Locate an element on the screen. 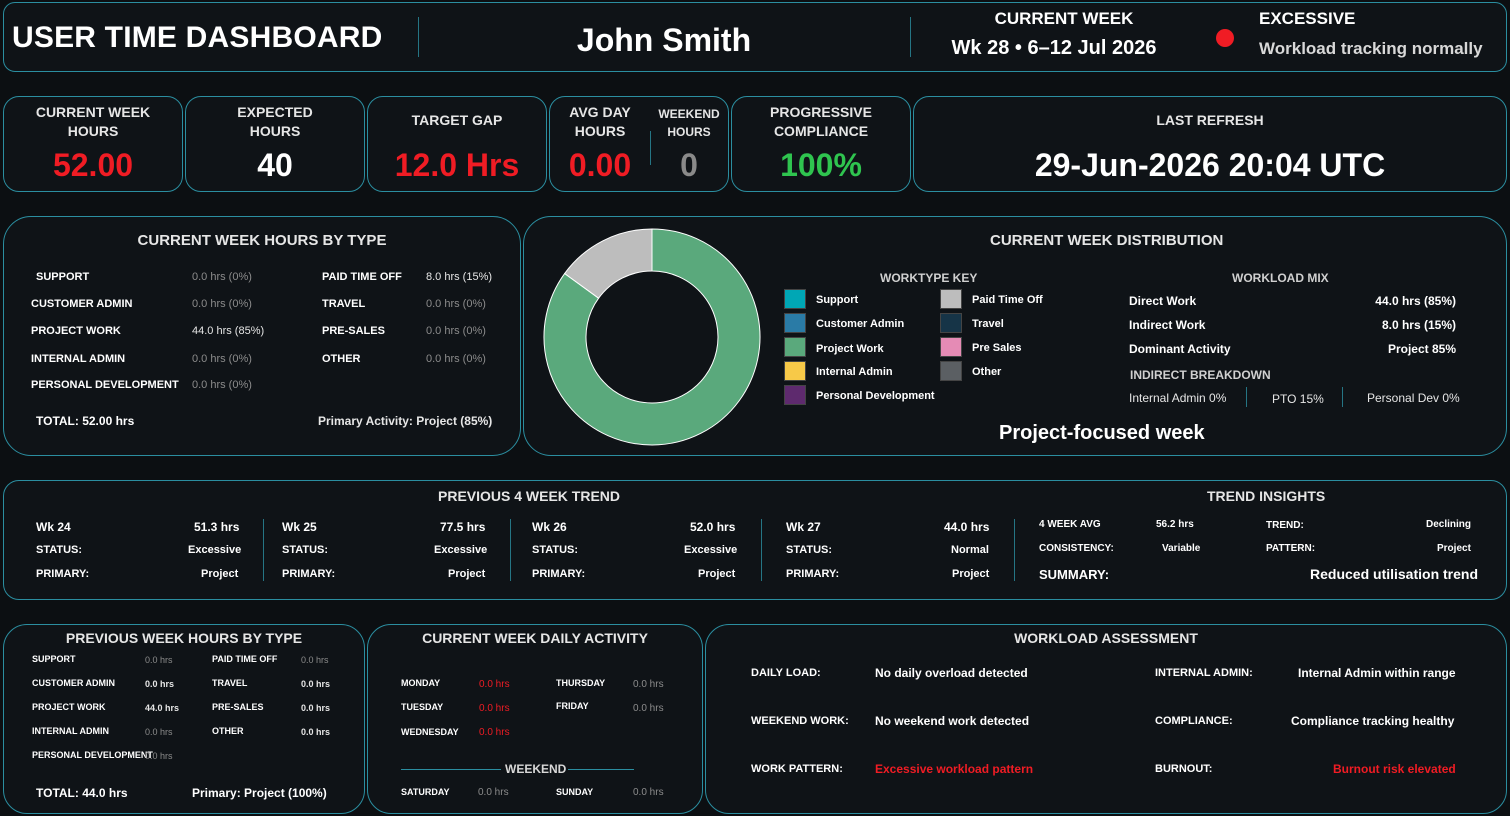 This screenshot has height=816, width=1510. assessment-value: No weekend work detected is located at coordinates (952, 721).